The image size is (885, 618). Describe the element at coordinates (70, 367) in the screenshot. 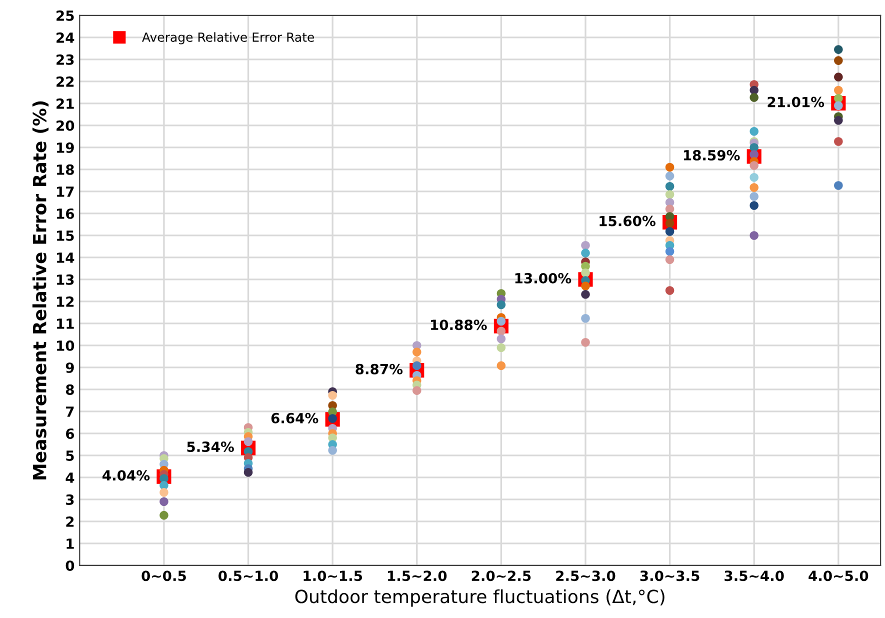

I see `y-tick-label: 9` at that location.